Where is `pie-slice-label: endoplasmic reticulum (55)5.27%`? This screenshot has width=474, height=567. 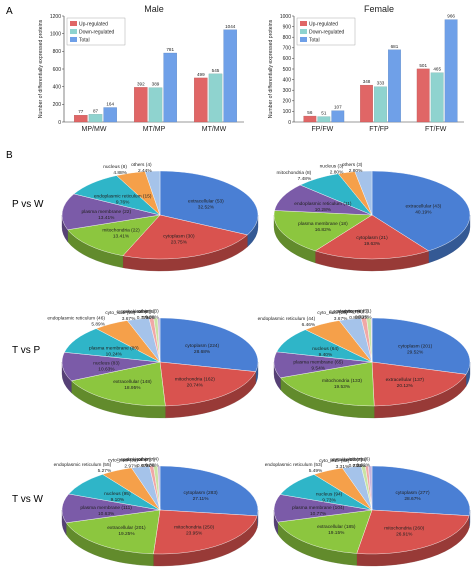
pie-slice-label: endoplasmic reticulum (55)5.27% is located at coordinates (83, 468).